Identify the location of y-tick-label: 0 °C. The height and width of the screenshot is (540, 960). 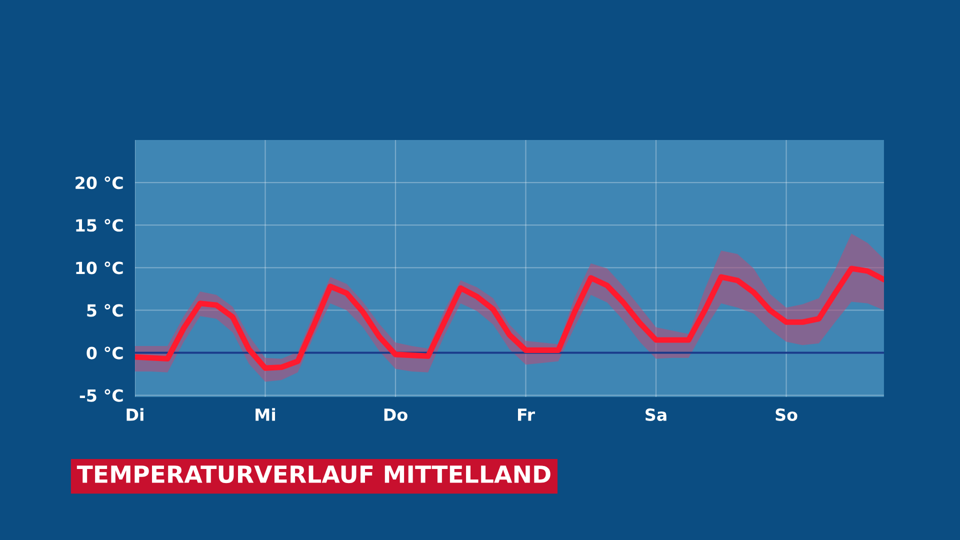
(104, 353).